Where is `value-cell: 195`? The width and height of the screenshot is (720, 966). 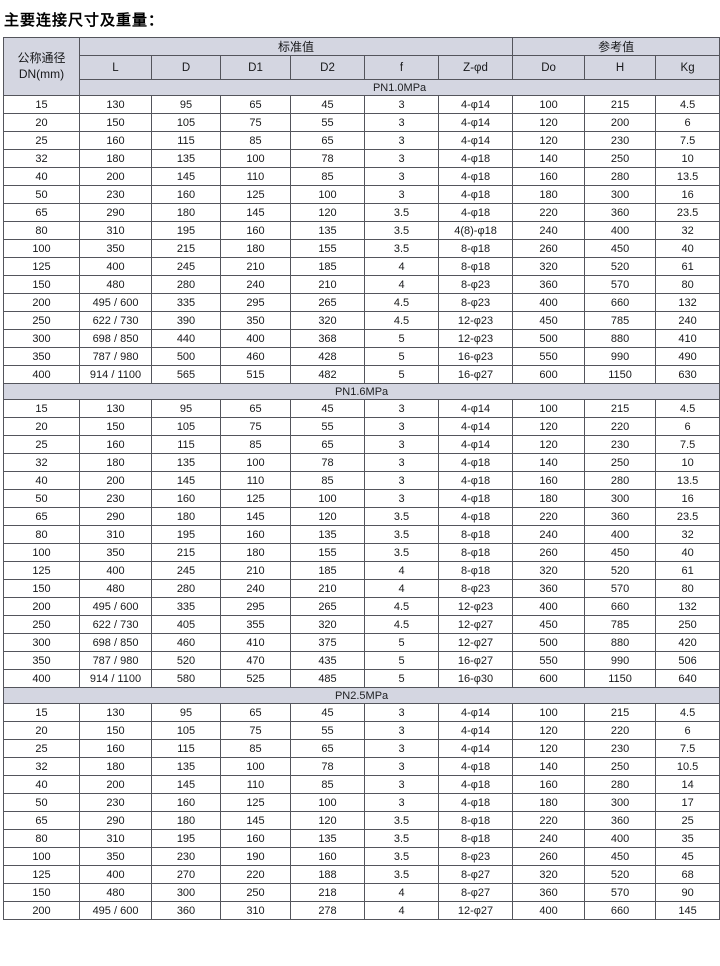 value-cell: 195 is located at coordinates (186, 534).